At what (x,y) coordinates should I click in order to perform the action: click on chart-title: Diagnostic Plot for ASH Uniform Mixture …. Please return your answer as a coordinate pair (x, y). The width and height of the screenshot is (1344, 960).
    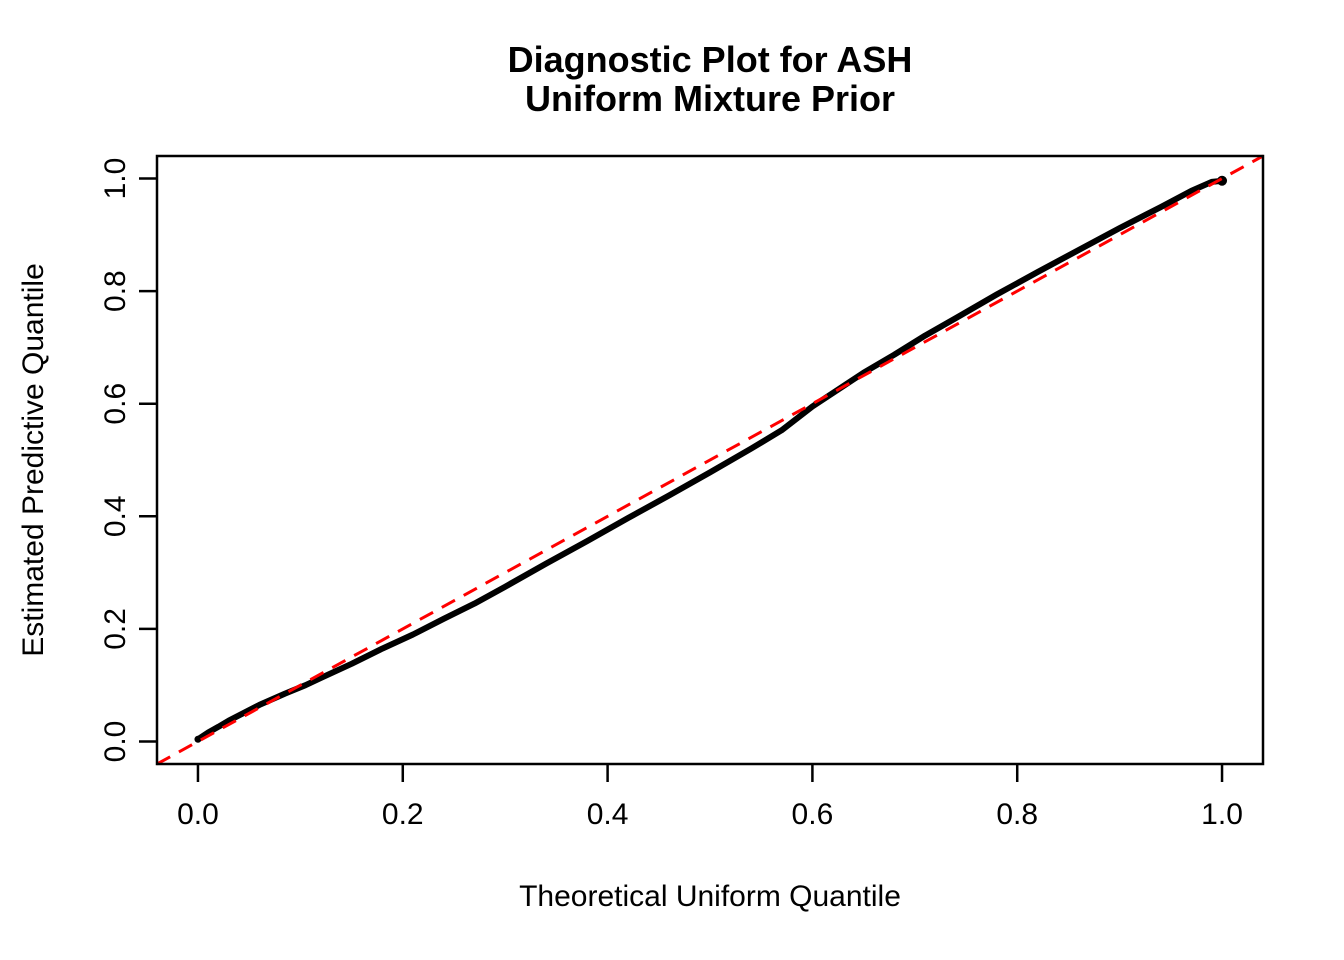
    Looking at the image, I should click on (710, 79).